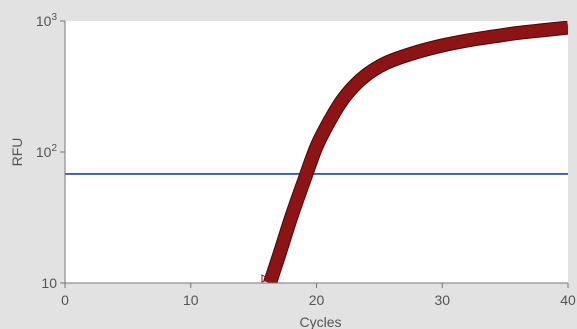 This screenshot has width=577, height=329. I want to click on x-axis-title: Cycles, so click(320, 321).